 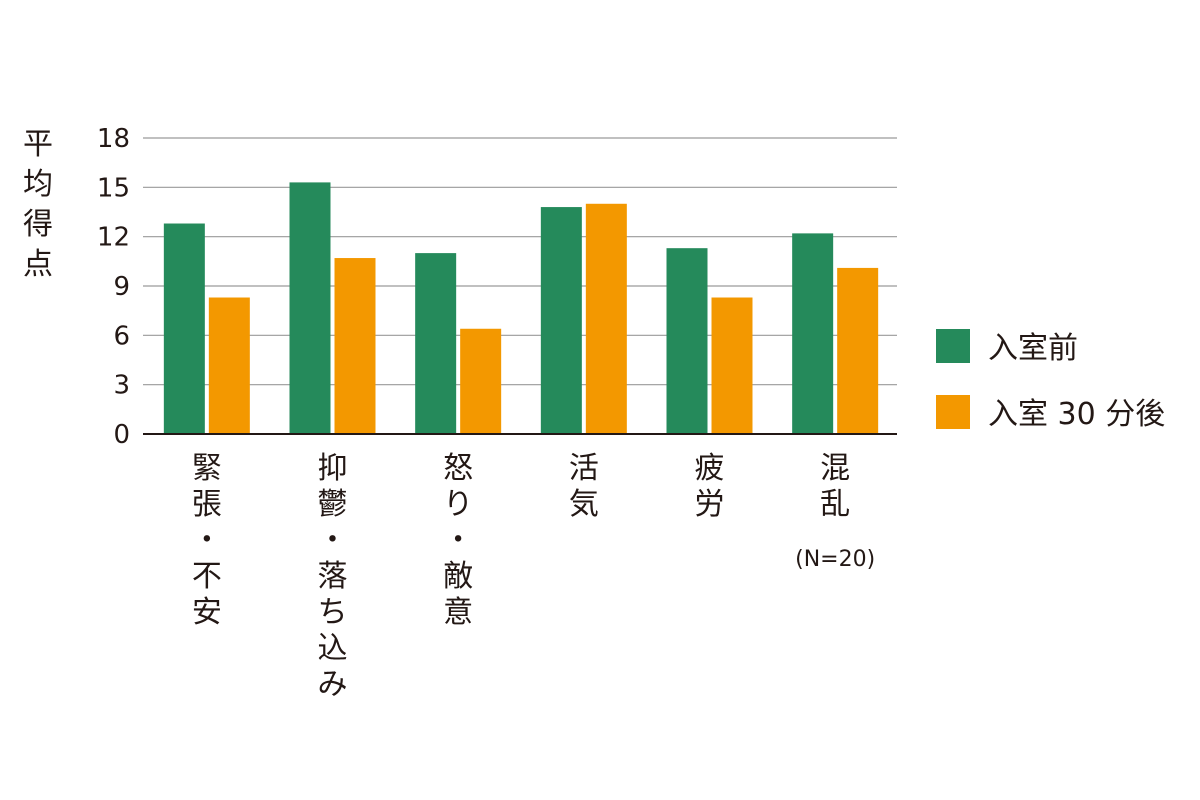 I want to click on x-category-label: 怒り・敵意, so click(x=458, y=540).